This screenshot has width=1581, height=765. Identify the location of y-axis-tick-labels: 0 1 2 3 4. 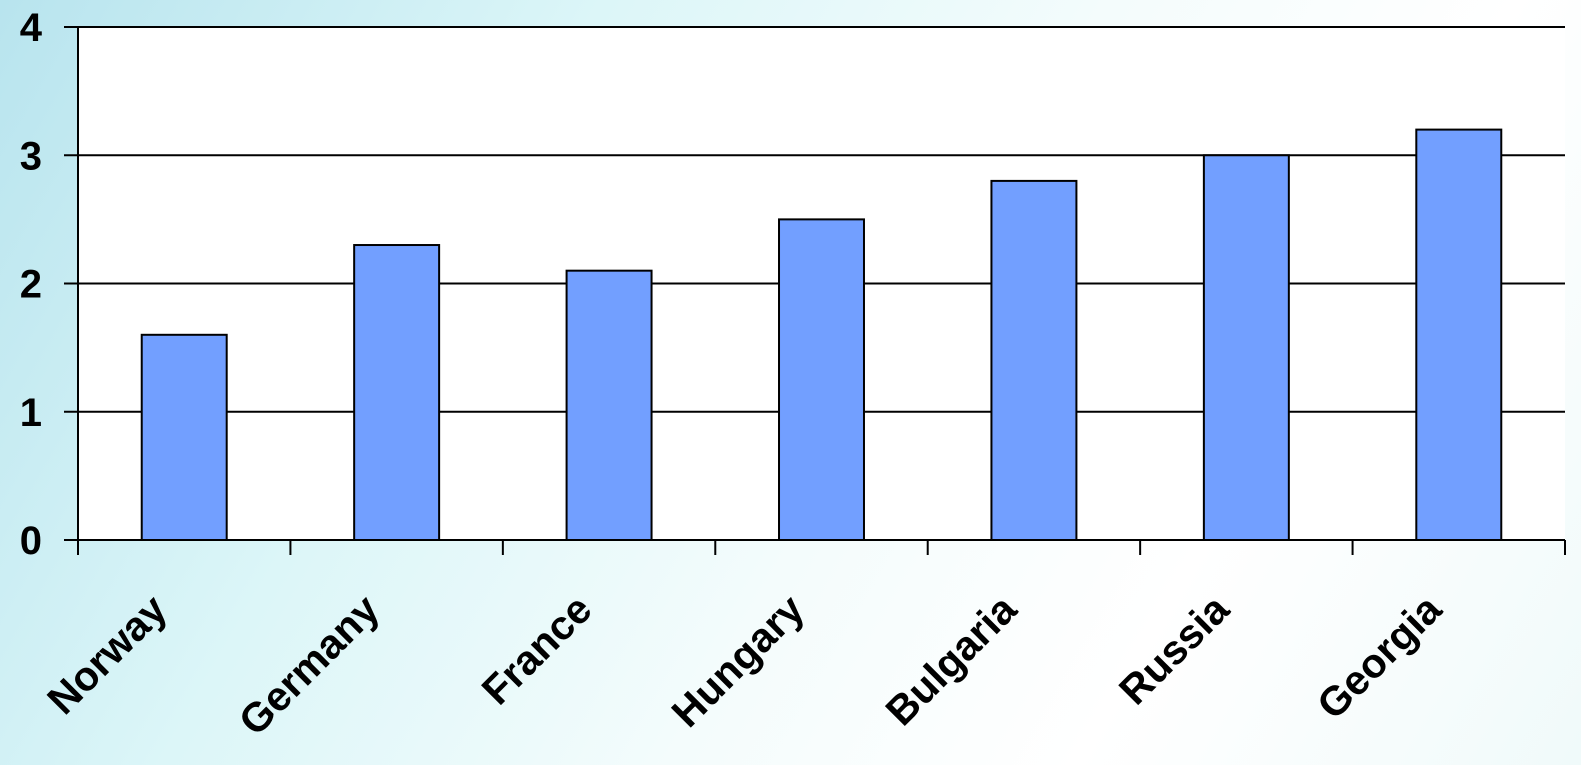
(31, 284).